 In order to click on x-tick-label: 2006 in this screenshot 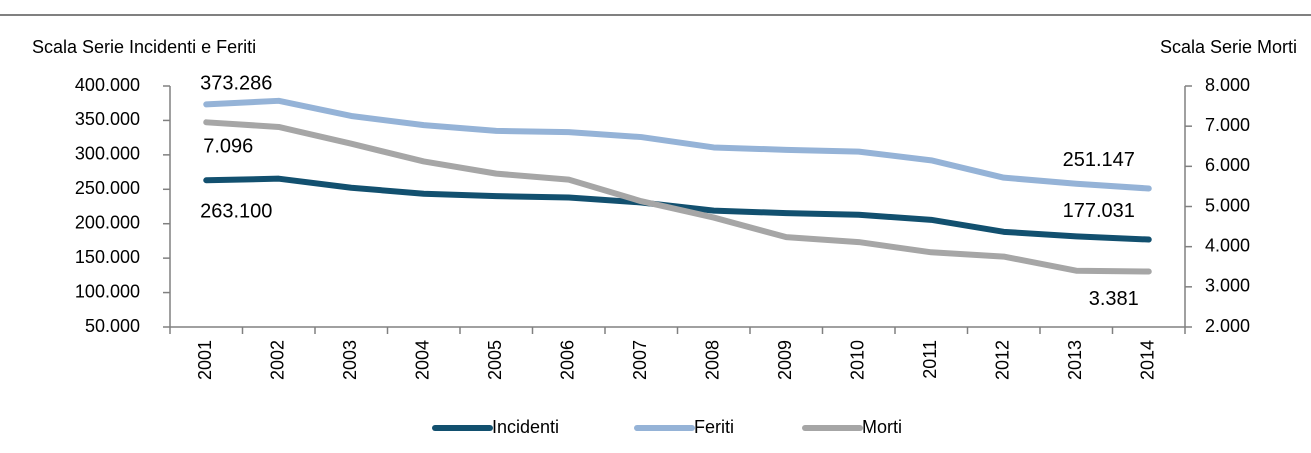, I will do `click(568, 360)`.